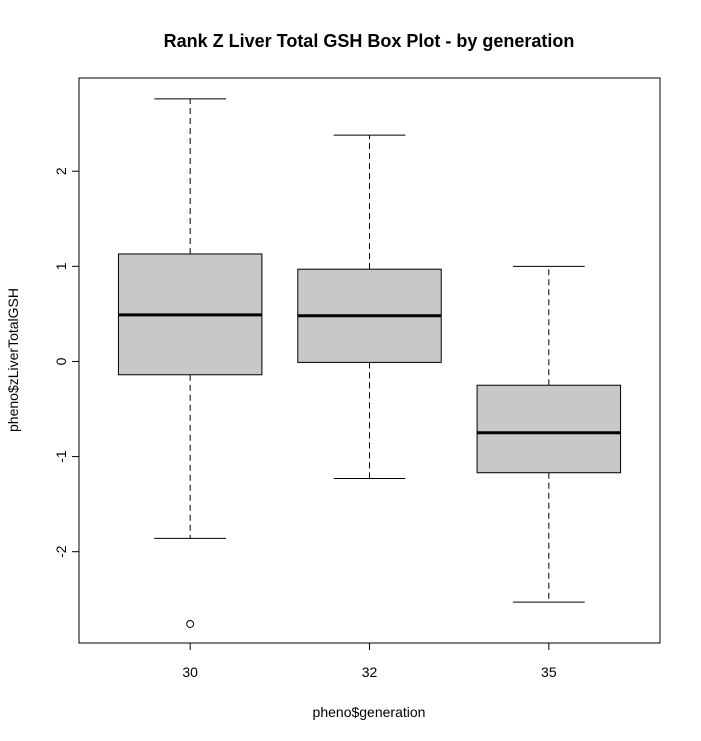 Image resolution: width=701 pixels, height=741 pixels. What do you see at coordinates (549, 672) in the screenshot?
I see `x-tick-label: 35` at bounding box center [549, 672].